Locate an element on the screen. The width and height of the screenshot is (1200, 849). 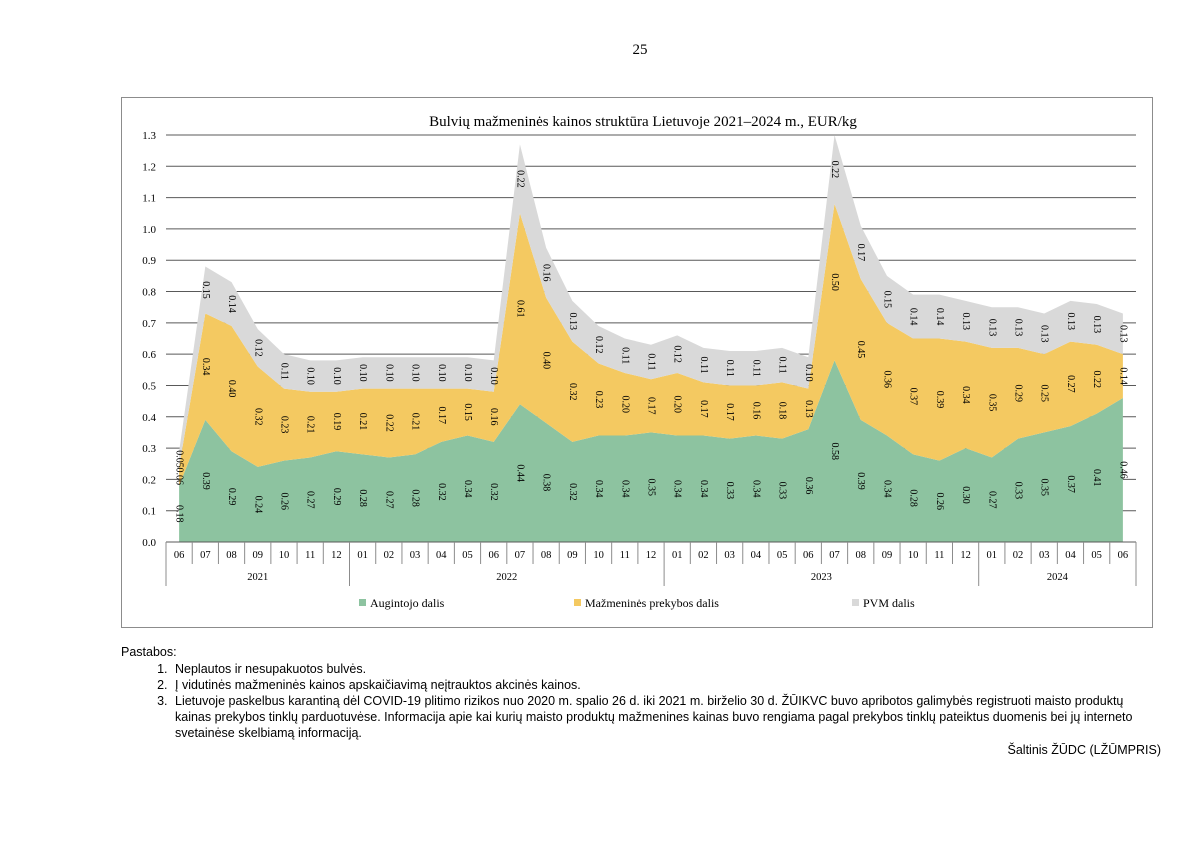
y-tick-label: 0.4 is located at coordinates (149, 418).